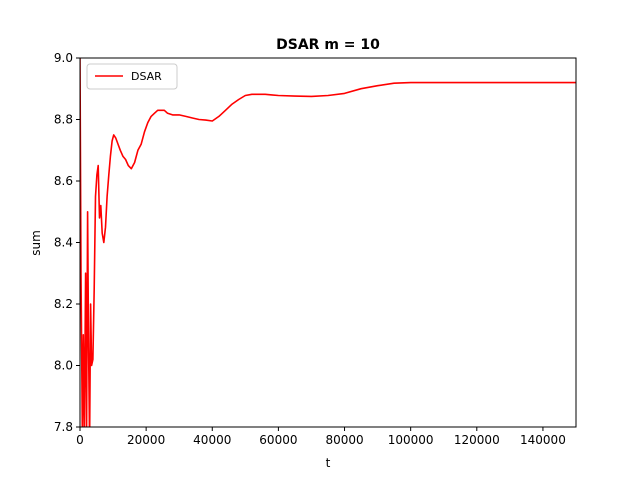 The image size is (640, 480). Describe the element at coordinates (63, 58) in the screenshot. I see `y-tick-label: 9.0` at that location.